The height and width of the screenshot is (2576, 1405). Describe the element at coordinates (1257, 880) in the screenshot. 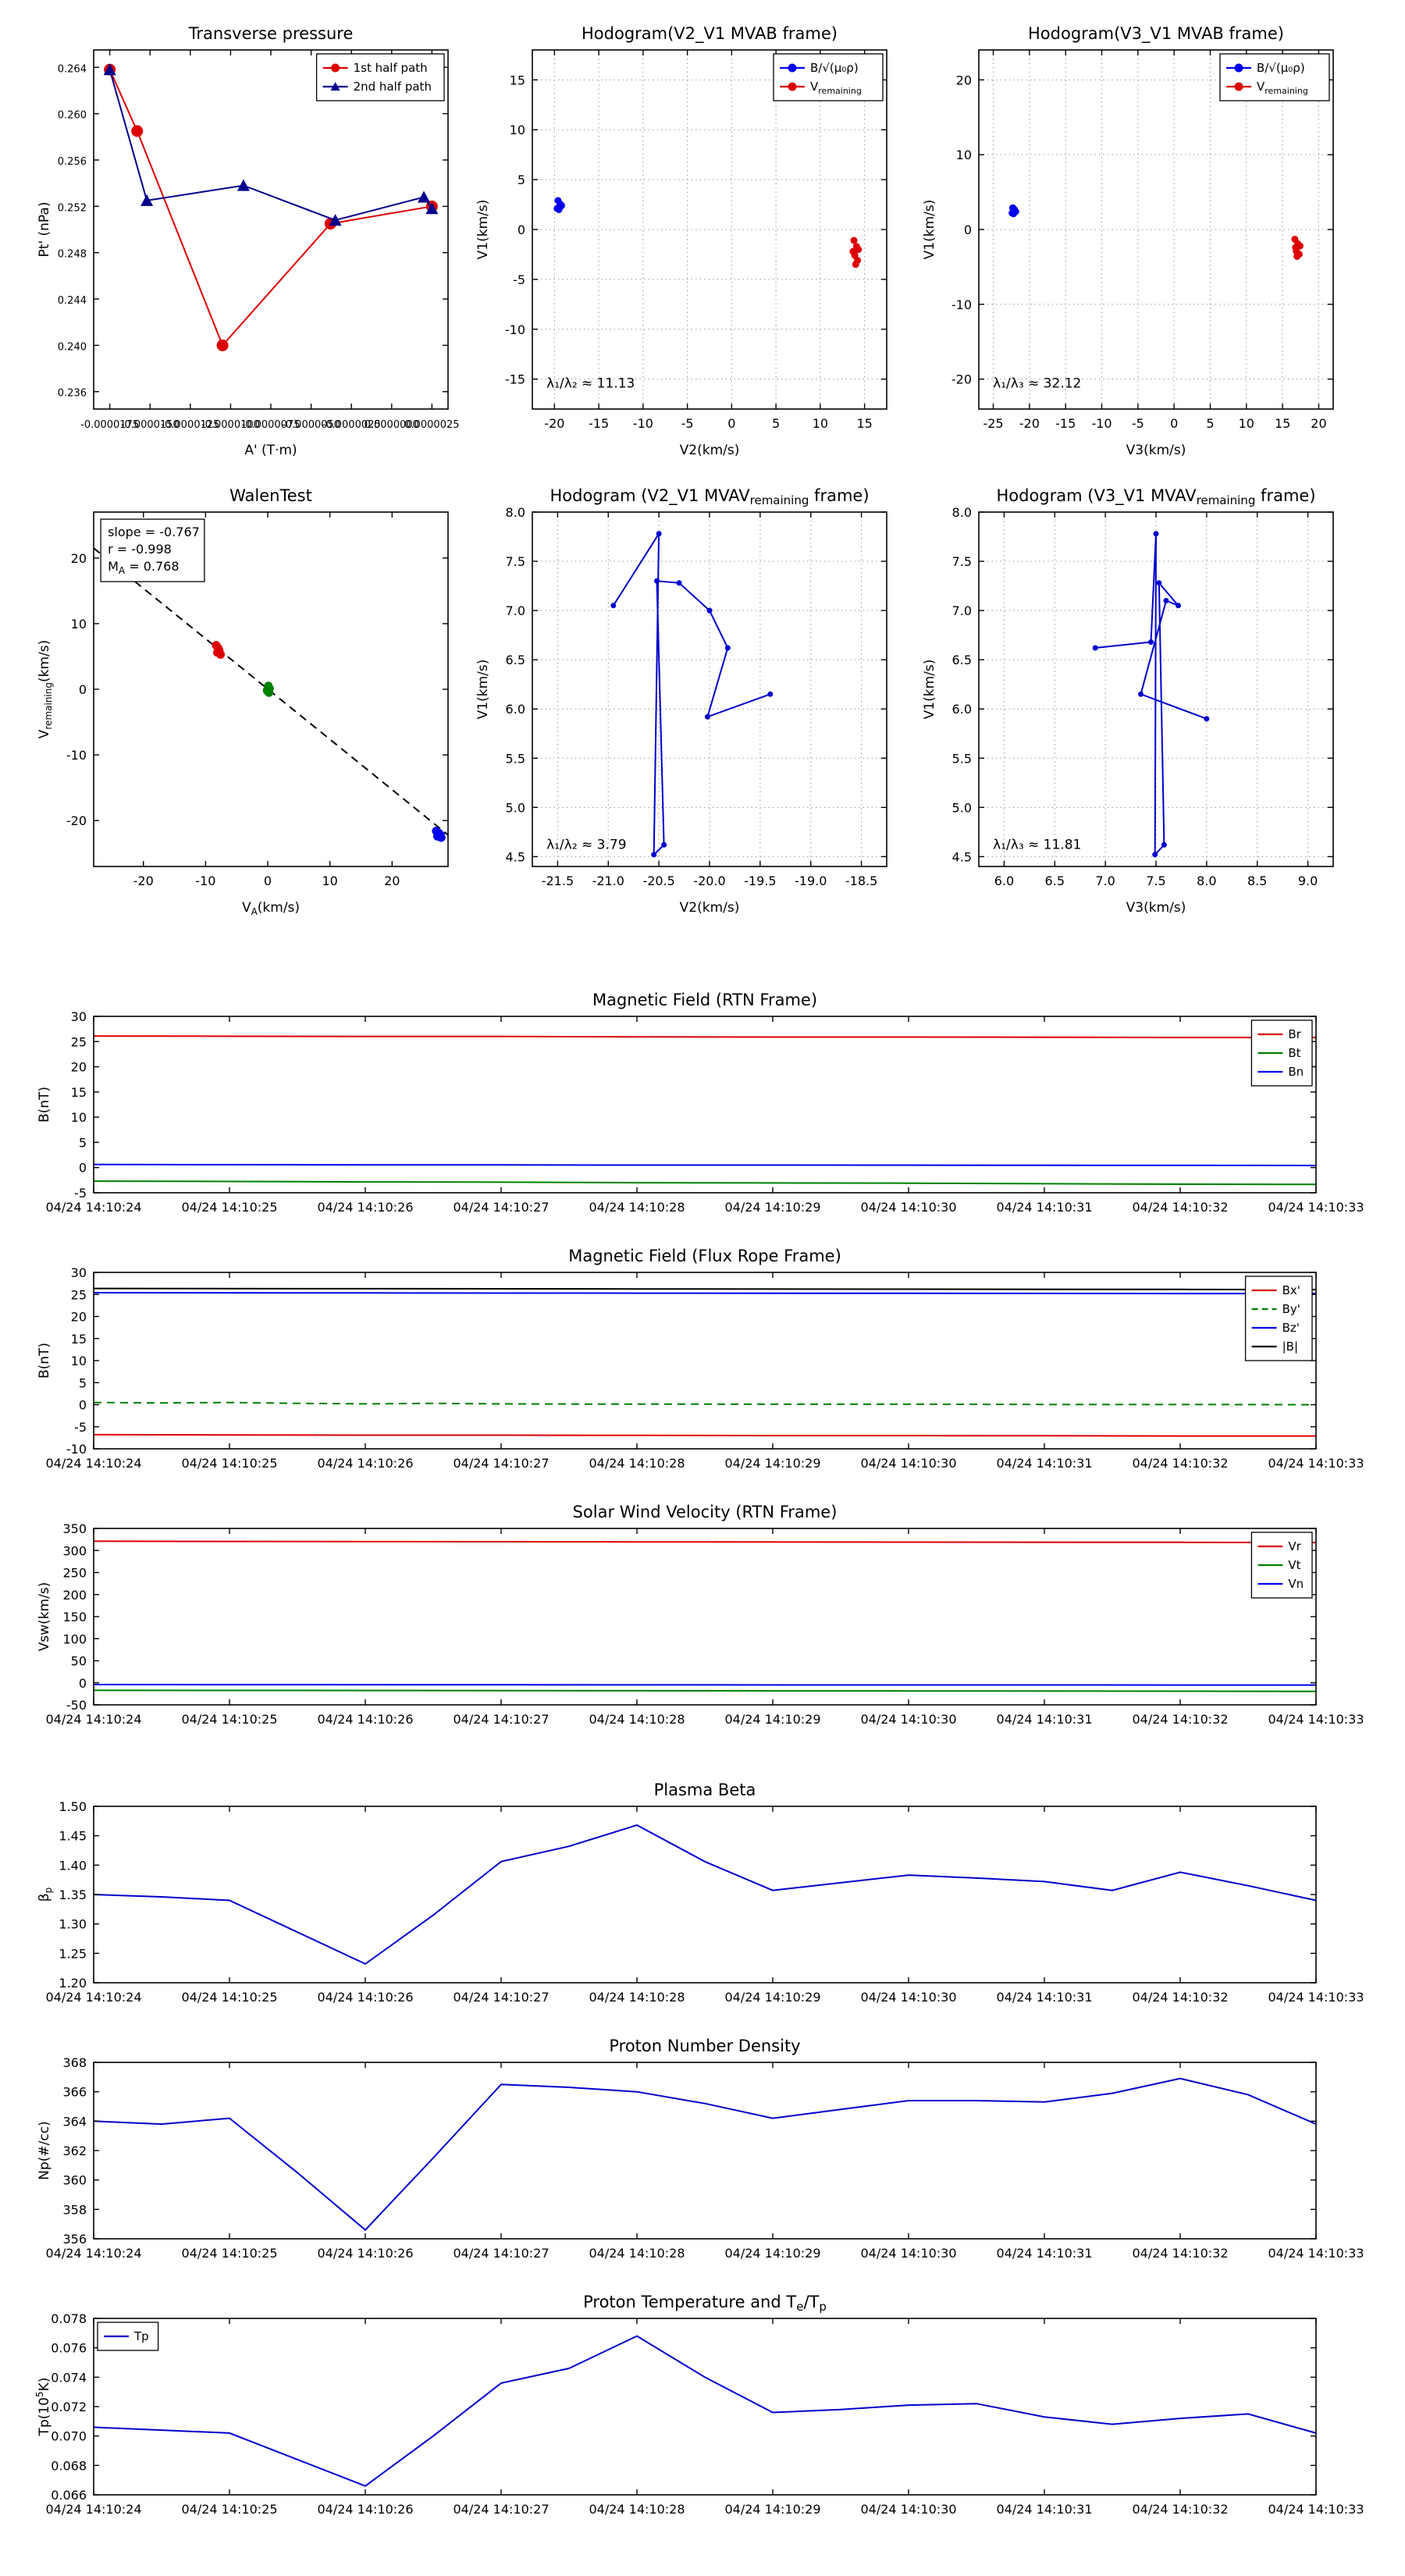

I see `svg-text: 8.5` at that location.